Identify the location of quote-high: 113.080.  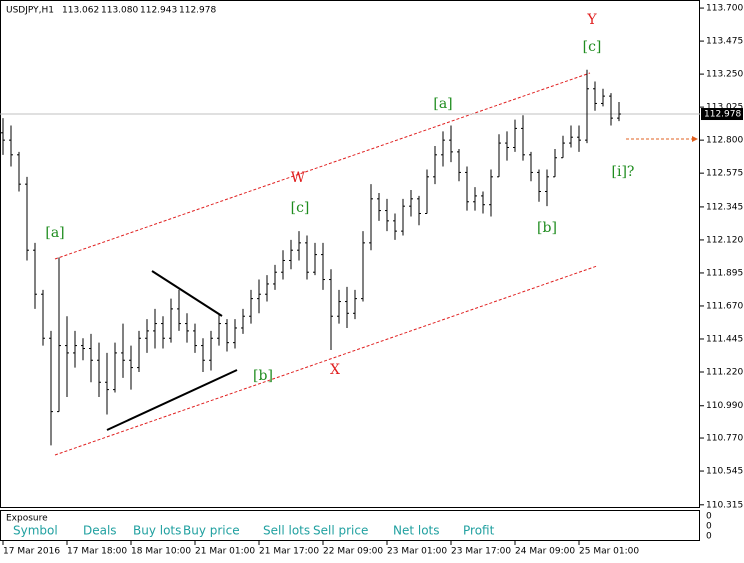
(119, 11).